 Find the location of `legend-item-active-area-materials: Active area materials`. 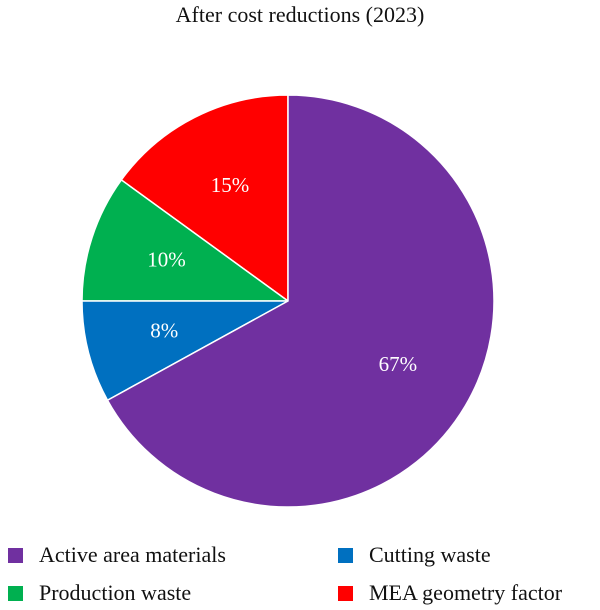

legend-item-active-area-materials: Active area materials is located at coordinates (117, 555).